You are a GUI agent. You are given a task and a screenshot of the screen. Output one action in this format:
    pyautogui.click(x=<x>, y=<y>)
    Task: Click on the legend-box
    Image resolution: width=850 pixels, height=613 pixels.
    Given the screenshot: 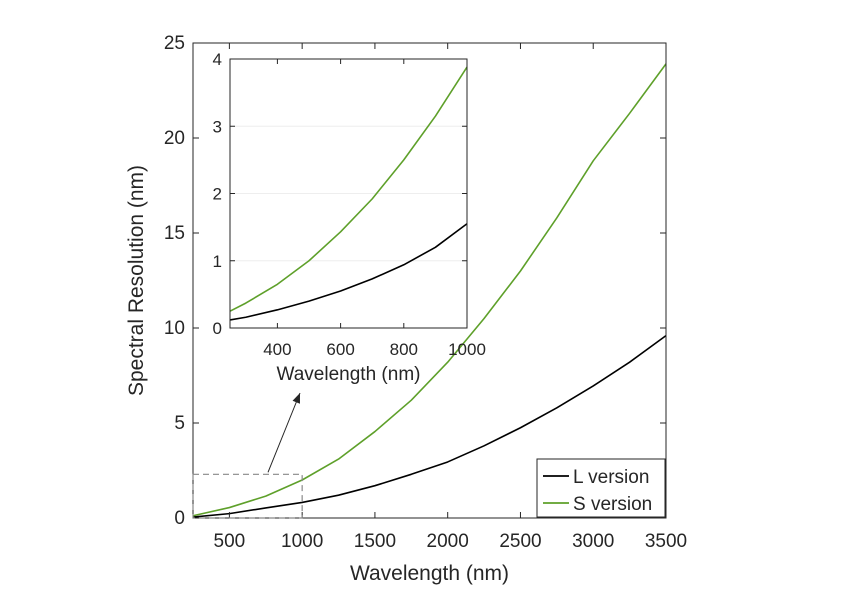 What is the action you would take?
    pyautogui.click(x=601, y=488)
    